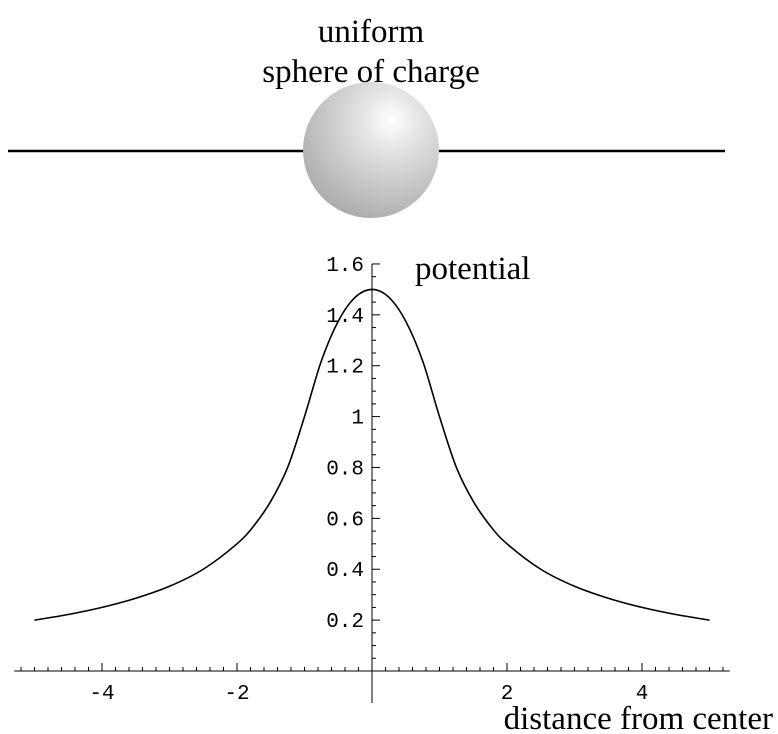 This screenshot has width=778, height=734. Describe the element at coordinates (642, 694) in the screenshot. I see `x-tick-label: 4` at that location.